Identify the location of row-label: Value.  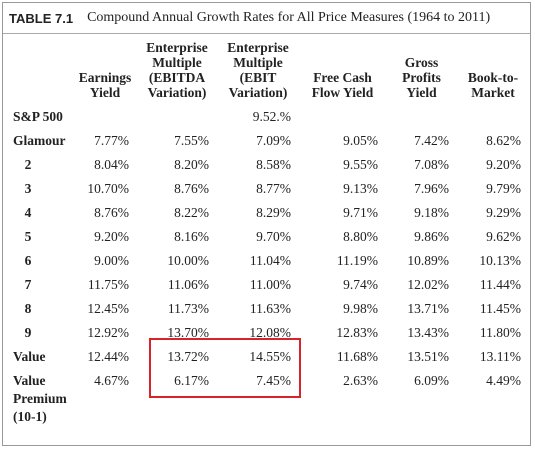
(29, 356).